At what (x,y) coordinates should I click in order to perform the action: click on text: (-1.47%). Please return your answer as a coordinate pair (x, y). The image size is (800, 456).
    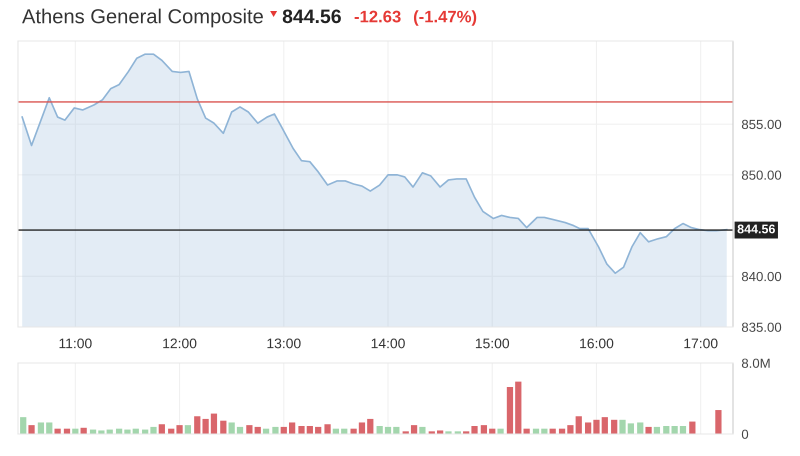
    Looking at the image, I should click on (445, 18).